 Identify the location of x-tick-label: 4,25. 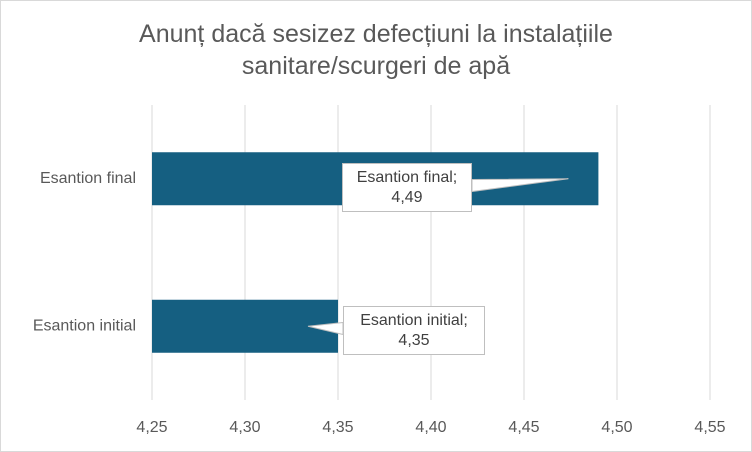
(151, 427).